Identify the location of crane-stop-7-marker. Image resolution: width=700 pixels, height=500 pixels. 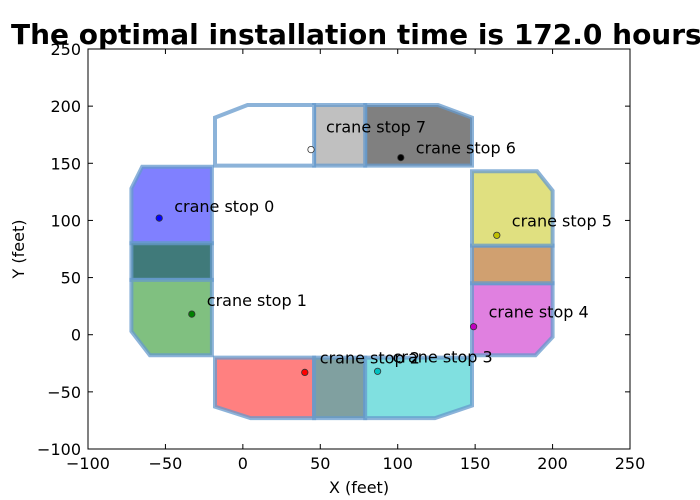
(311, 150).